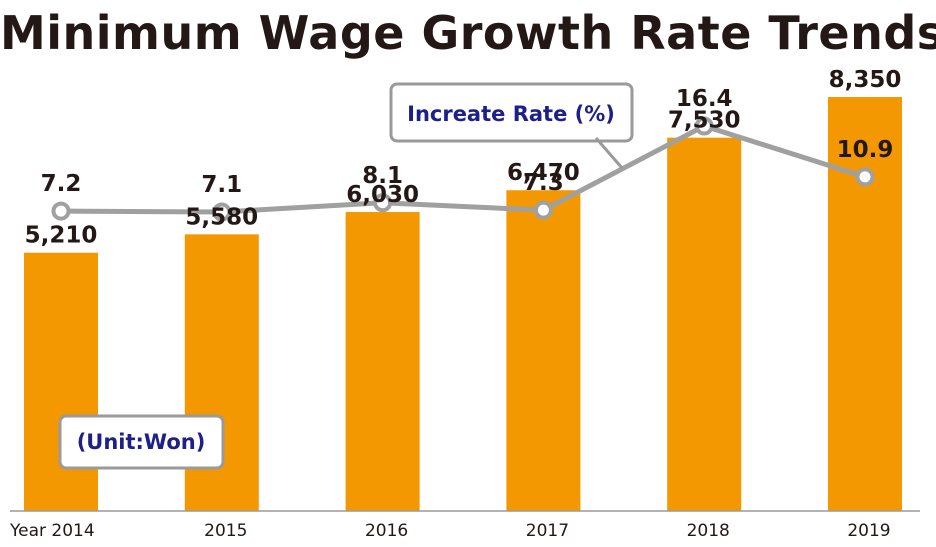 The width and height of the screenshot is (936, 547). What do you see at coordinates (609, 153) in the screenshot?
I see `rate-callout-pointer` at bounding box center [609, 153].